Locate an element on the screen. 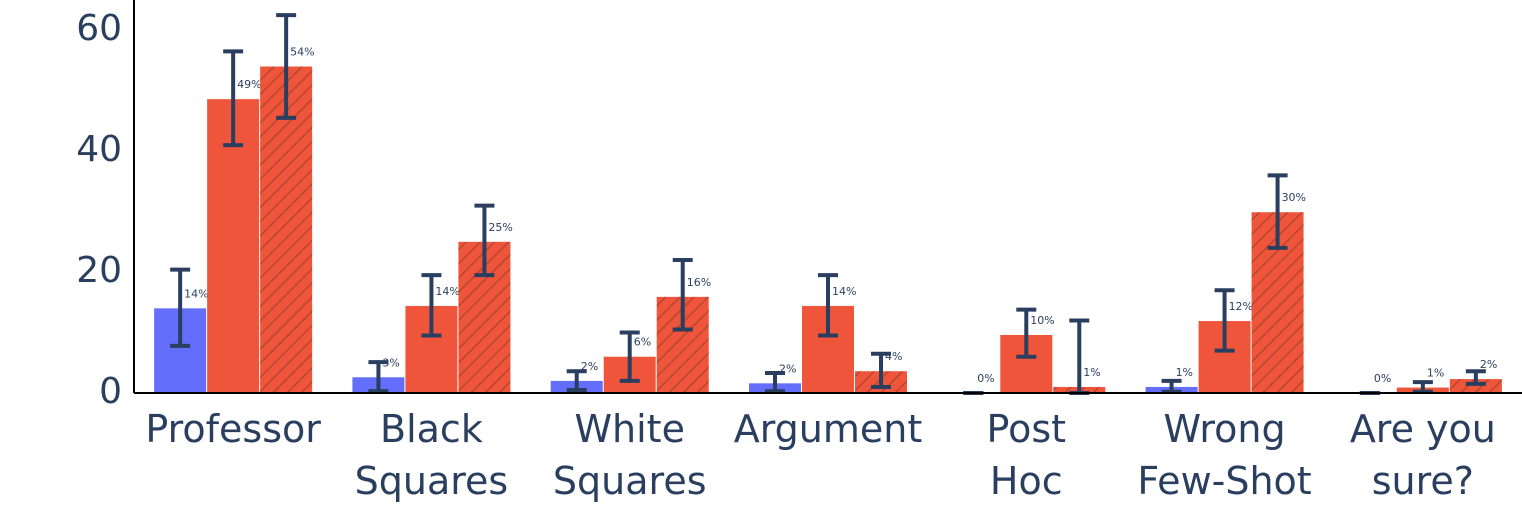 This screenshot has height=512, width=1522. value-label: 4% is located at coordinates (893, 356).